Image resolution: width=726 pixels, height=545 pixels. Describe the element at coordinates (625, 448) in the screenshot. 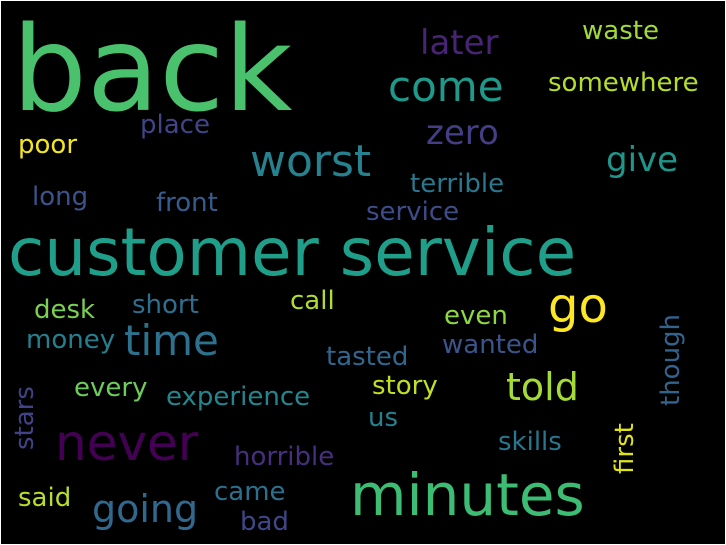

I see `word-first: first` at that location.